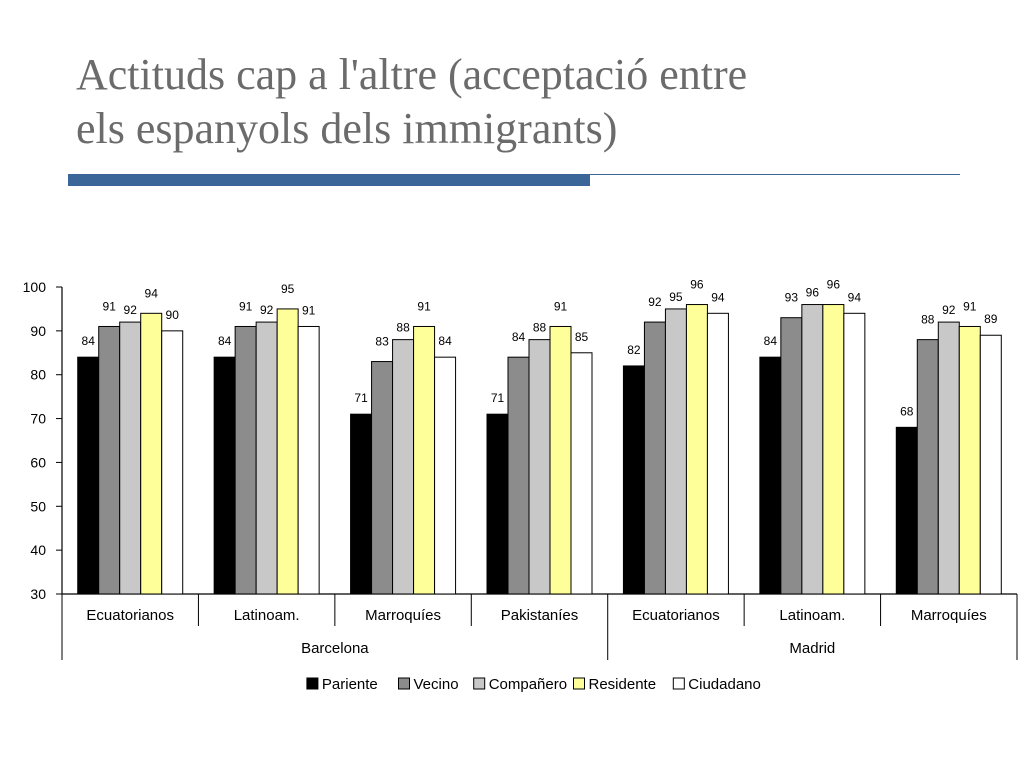  What do you see at coordinates (382, 342) in the screenshot?
I see `bar-value-label: 83` at bounding box center [382, 342].